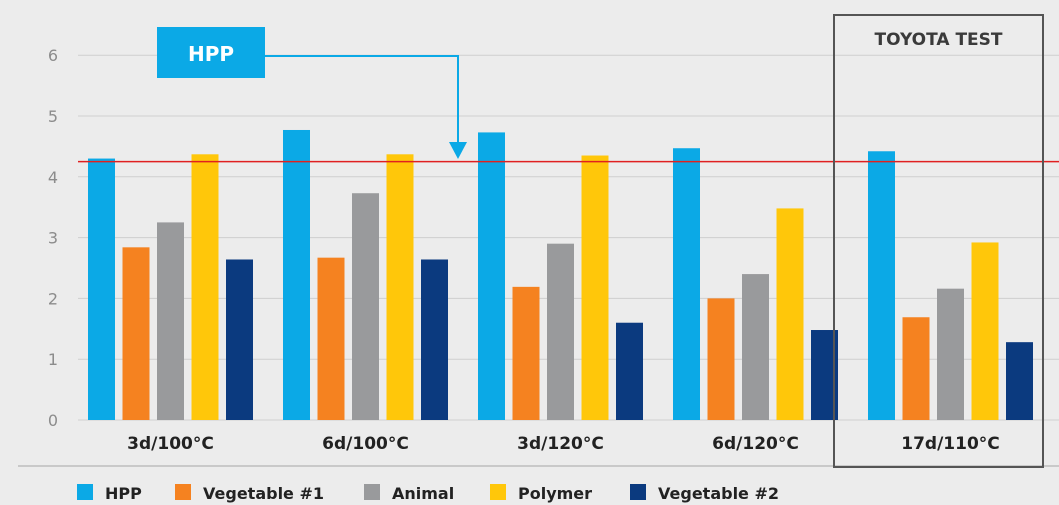 This screenshot has width=1059, height=505. I want to click on legend-label: Polymer, so click(555, 493).